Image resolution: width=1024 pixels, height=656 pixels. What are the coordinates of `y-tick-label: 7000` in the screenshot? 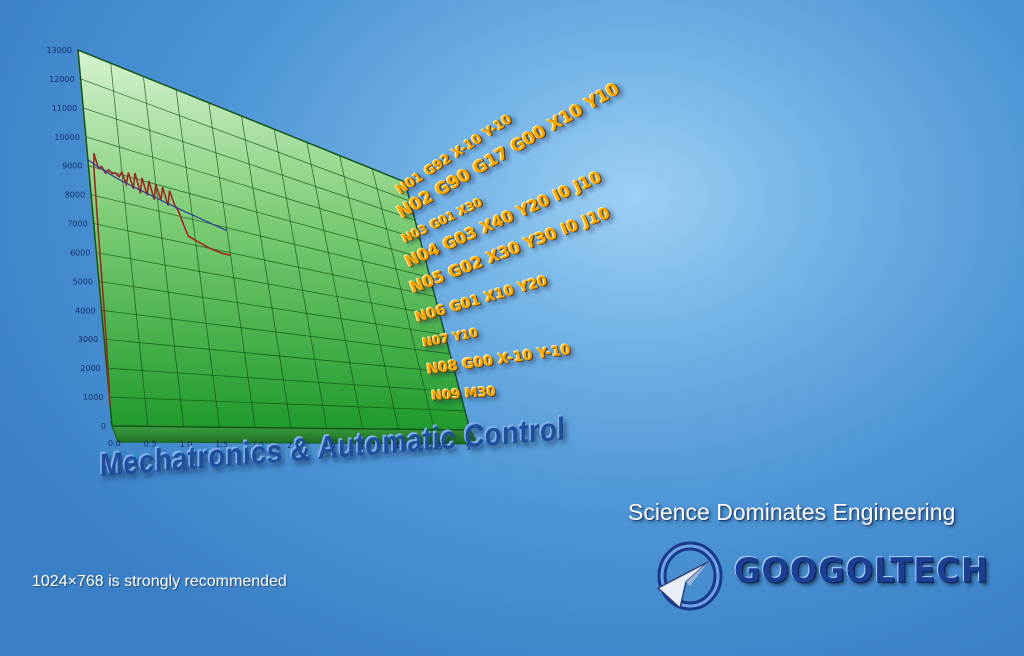 It's located at (77, 224).